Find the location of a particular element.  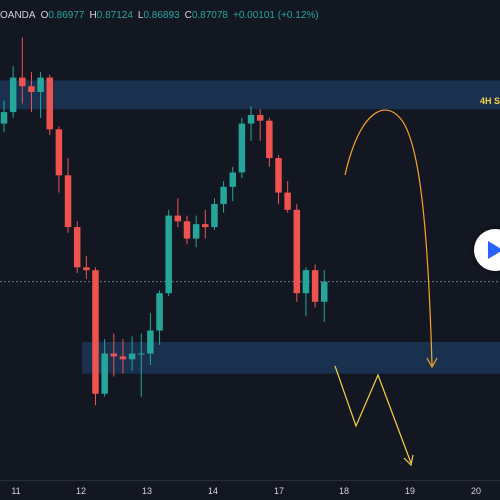

low-value: 0.86893 is located at coordinates (161, 15).